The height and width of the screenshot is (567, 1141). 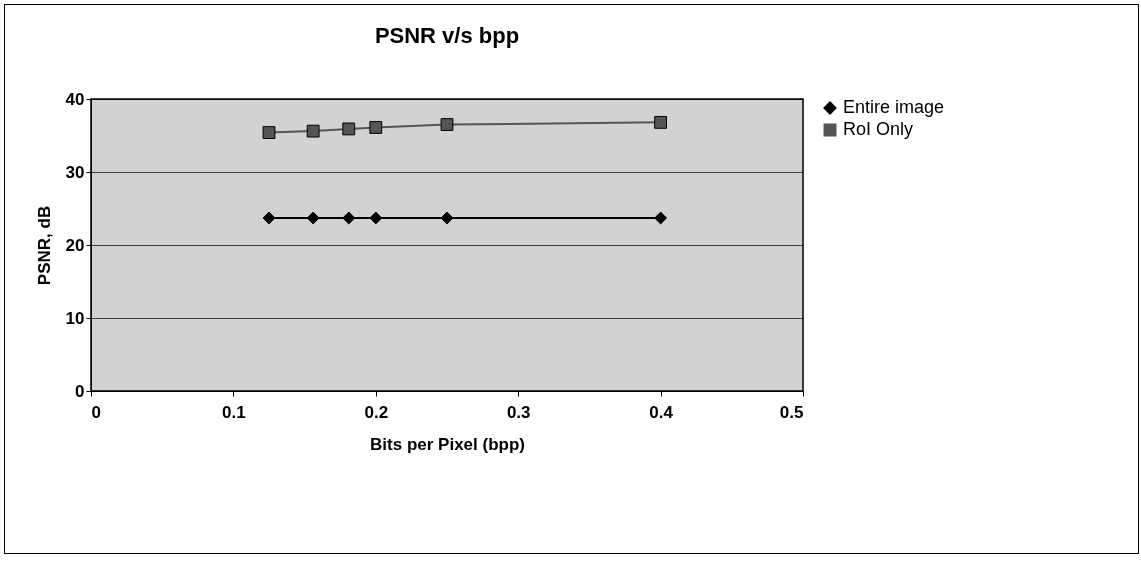 I want to click on y-tick-label: 30, so click(x=75, y=172).